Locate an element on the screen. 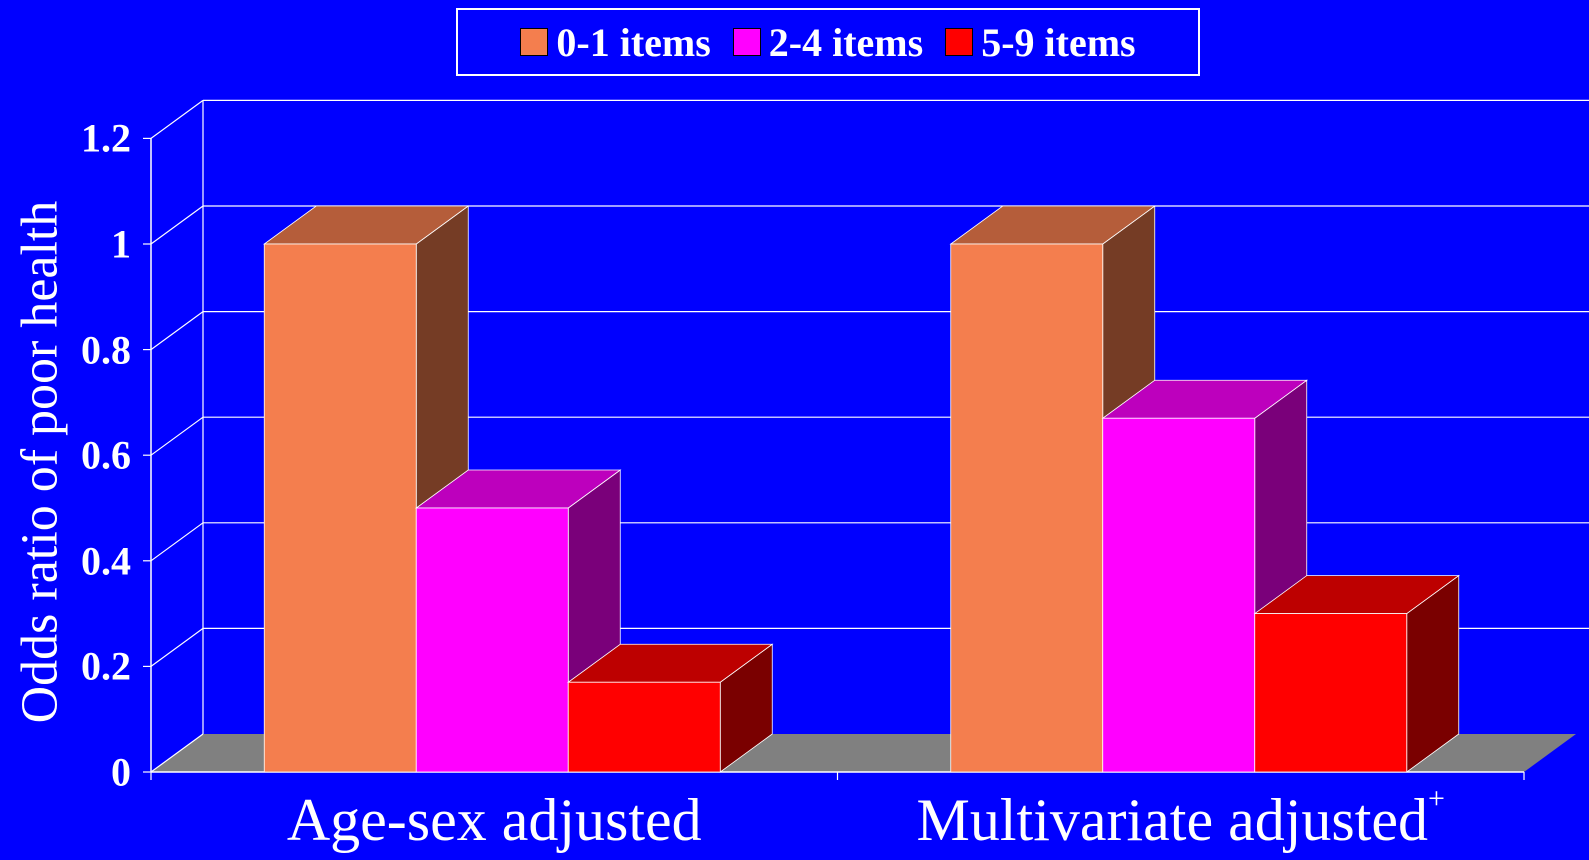 The image size is (1589, 860). x-category-label: Age-sex adjusted is located at coordinates (494, 820).